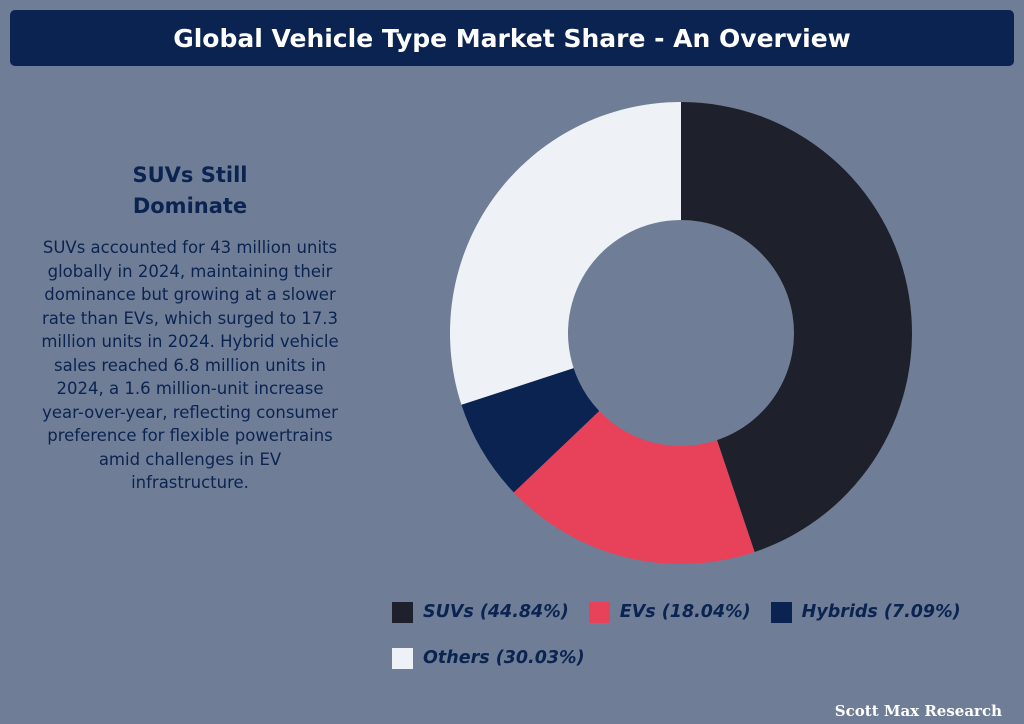 Image resolution: width=1024 pixels, height=724 pixels. Describe the element at coordinates (565, 253) in the screenshot. I see `donut-slice-others` at that location.